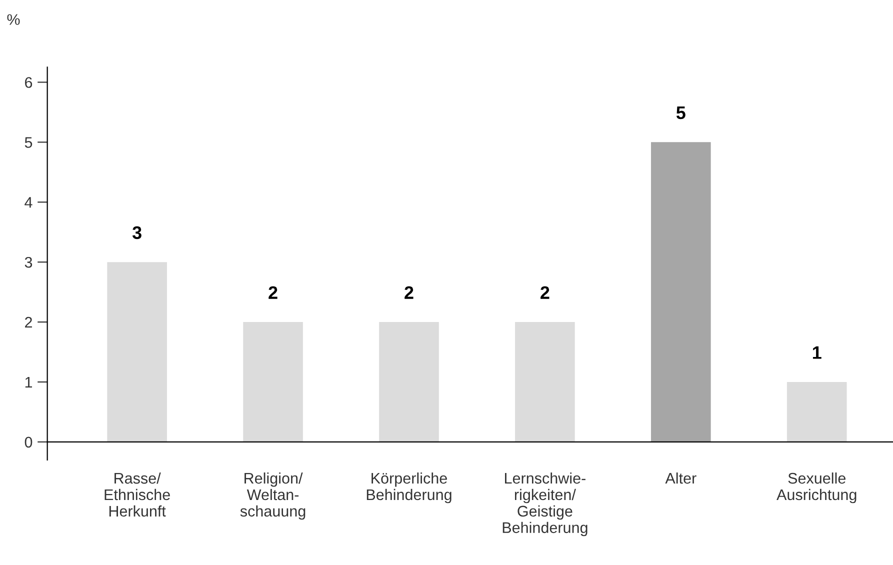 Image resolution: width=893 pixels, height=565 pixels. What do you see at coordinates (680, 478) in the screenshot?
I see `x-tick-label: Alter` at bounding box center [680, 478].